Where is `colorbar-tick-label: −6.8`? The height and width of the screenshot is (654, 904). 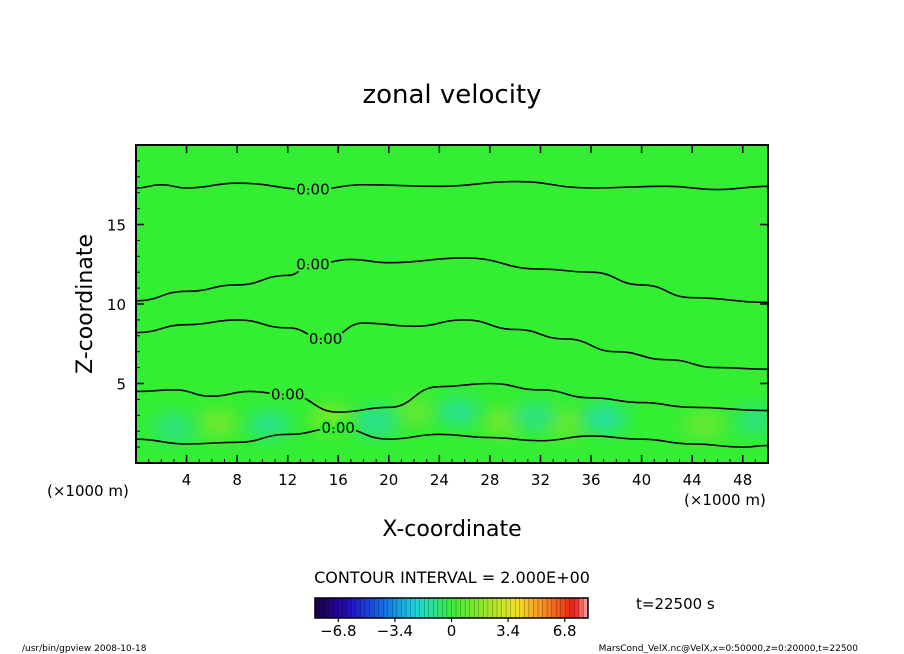
colorbar-tick-label: −6.8 is located at coordinates (338, 631).